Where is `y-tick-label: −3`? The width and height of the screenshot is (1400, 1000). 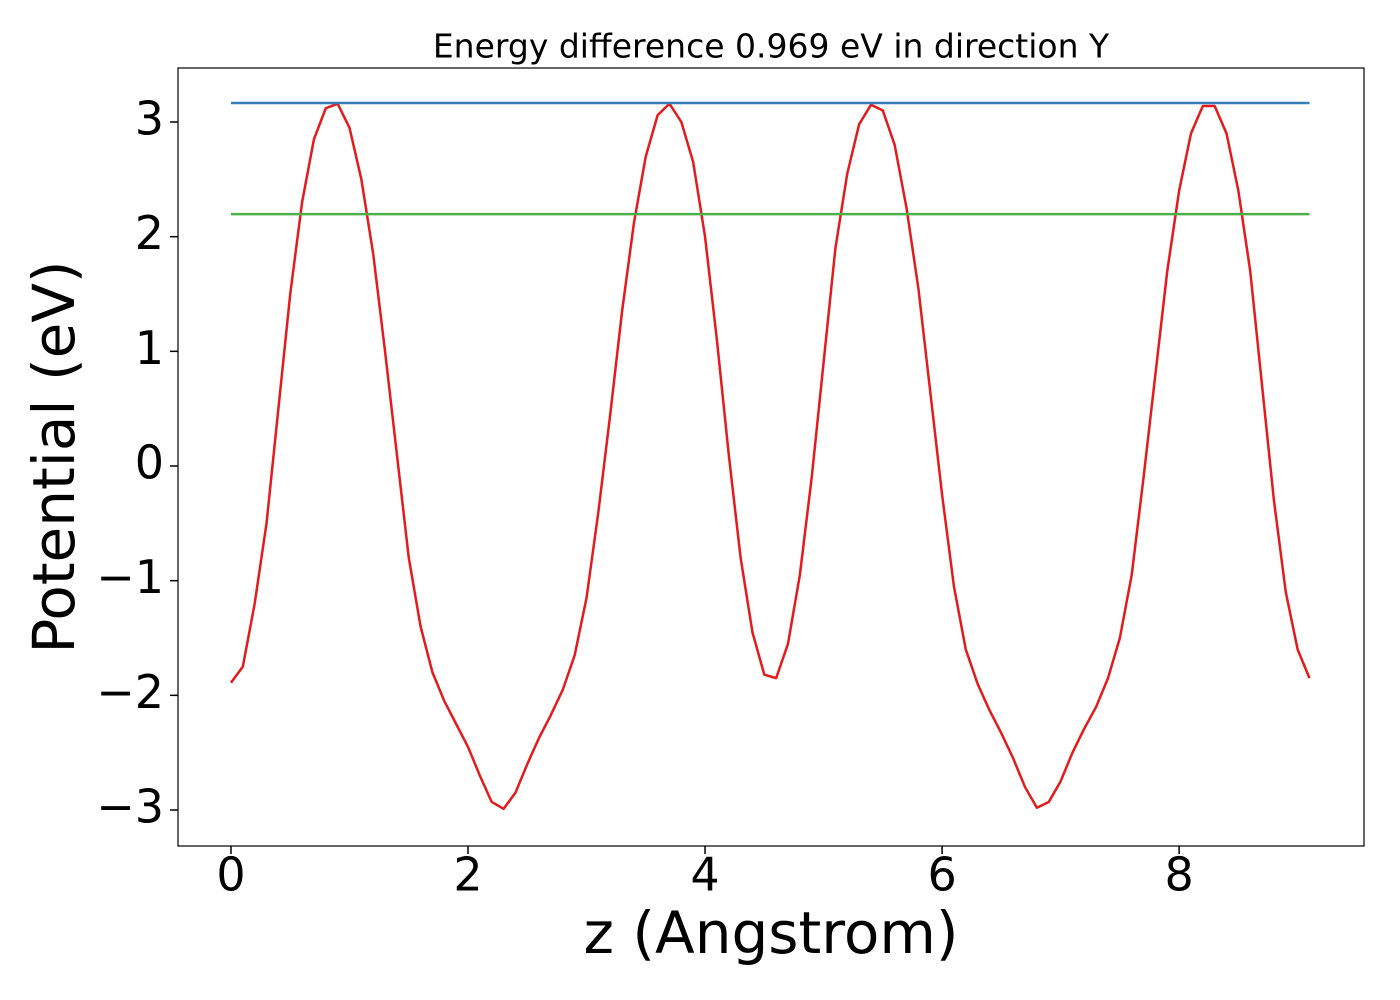
y-tick-label: −3 is located at coordinates (130, 806).